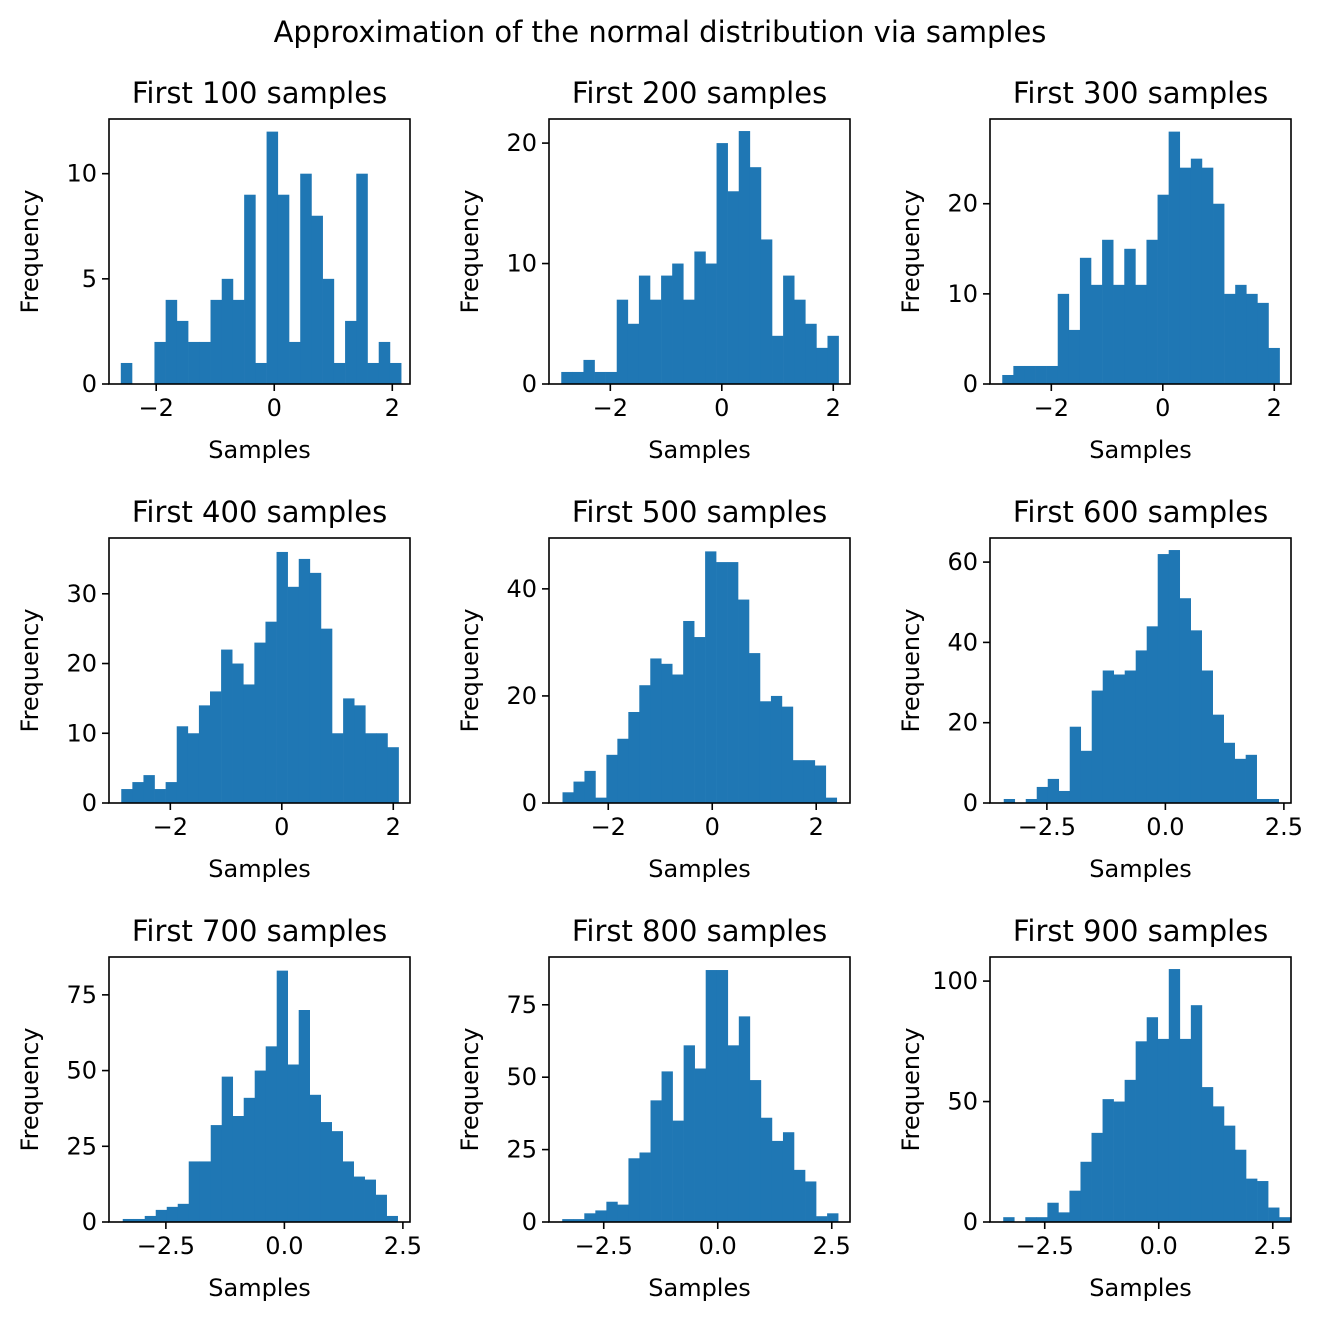  I want to click on panel-title: First 200 samples, so click(699, 93).